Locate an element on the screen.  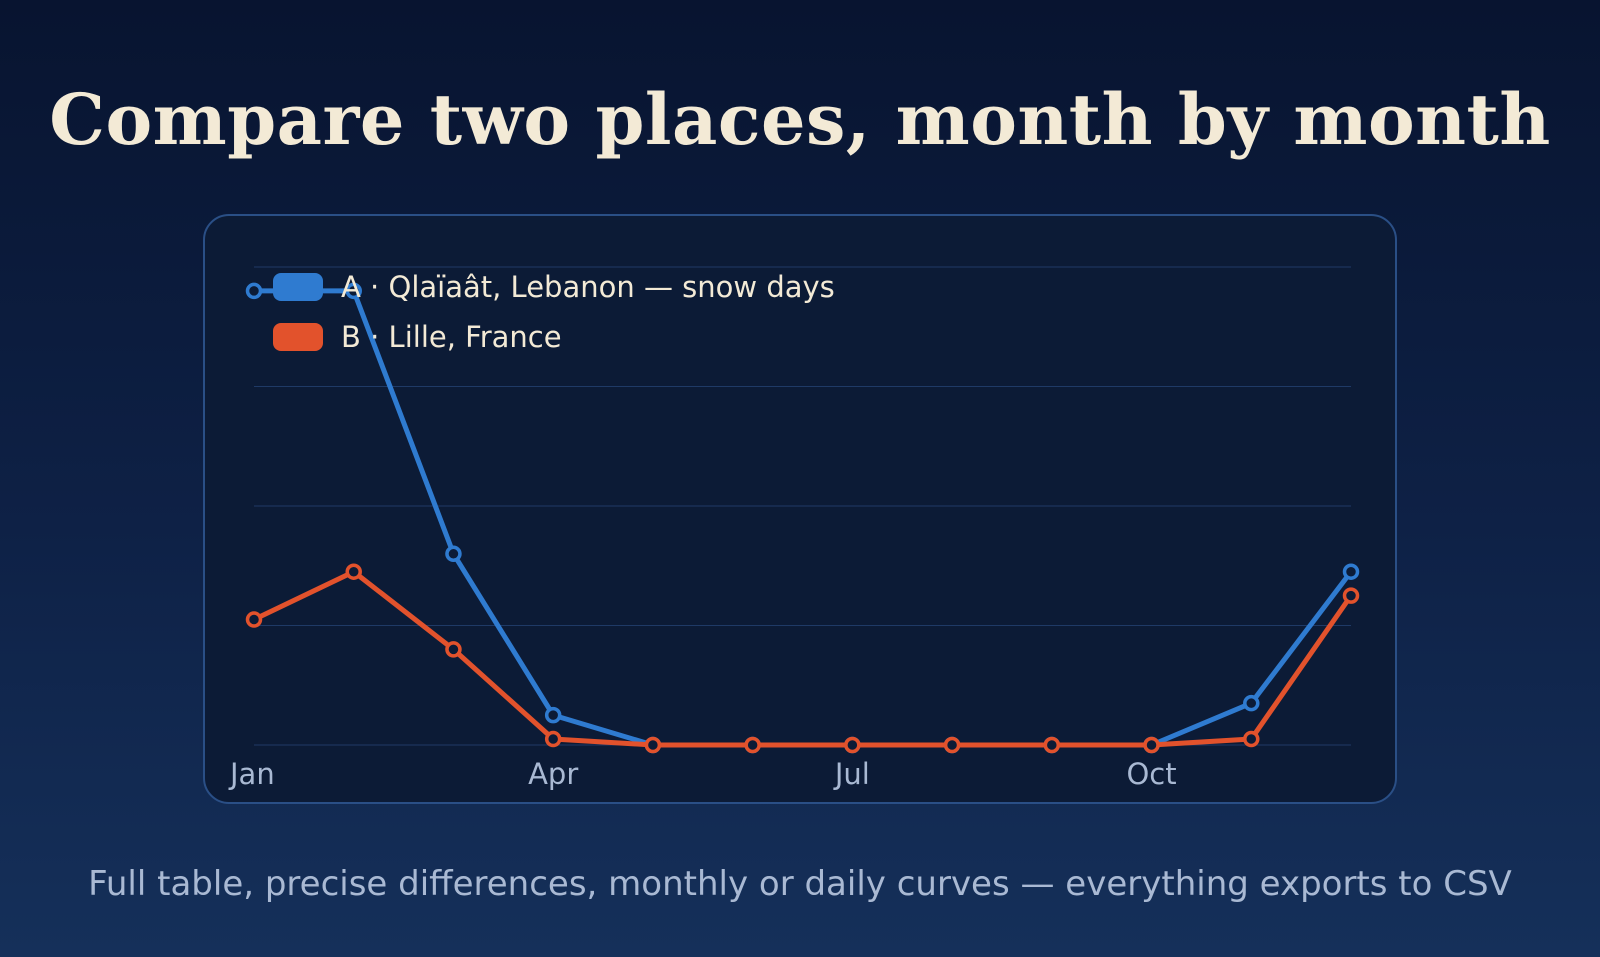
legend-label: B · Lille, France is located at coordinates (451, 337).